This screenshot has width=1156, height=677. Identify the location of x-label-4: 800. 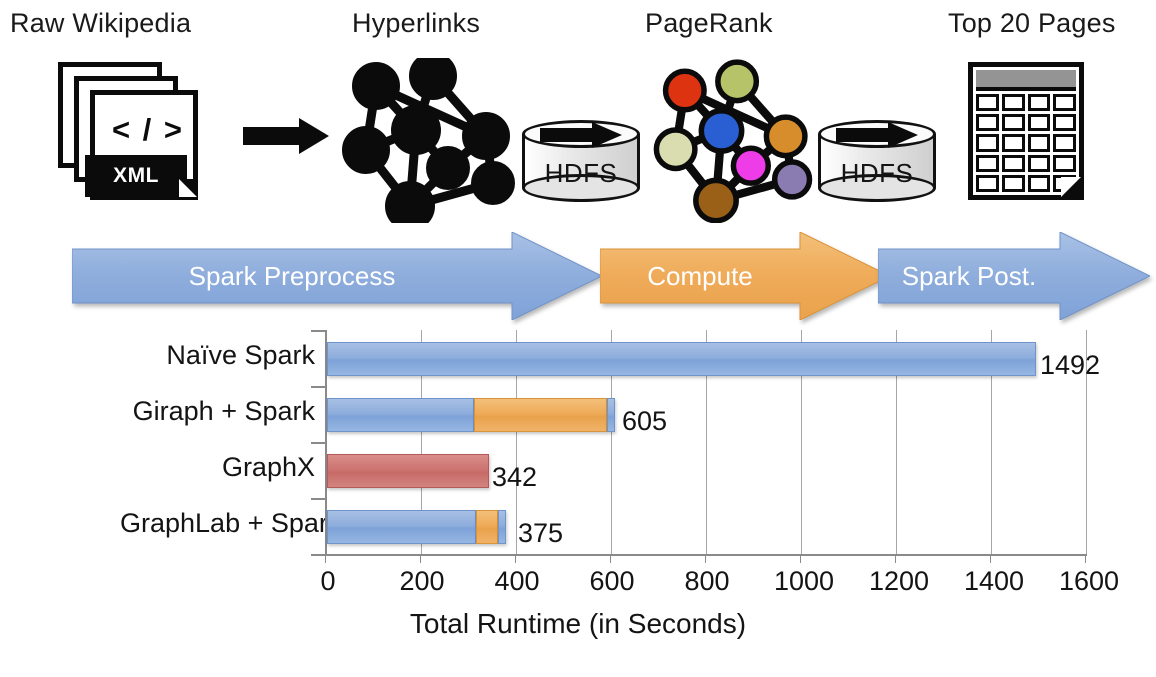
(707, 581).